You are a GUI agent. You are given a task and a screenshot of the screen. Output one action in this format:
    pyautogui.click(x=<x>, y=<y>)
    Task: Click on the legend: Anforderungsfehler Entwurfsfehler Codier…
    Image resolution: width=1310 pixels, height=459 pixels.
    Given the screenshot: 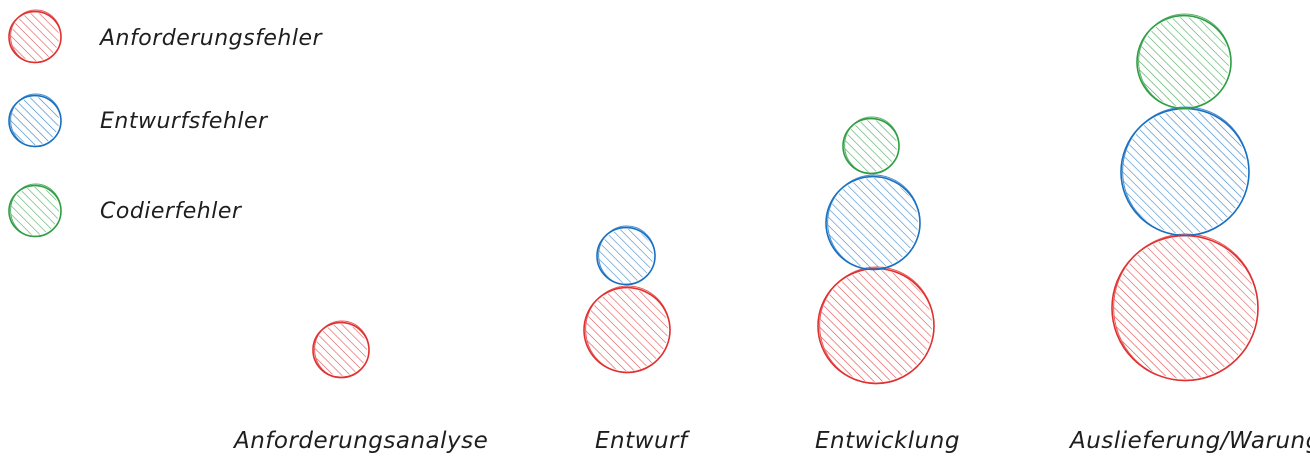 What is the action you would take?
    pyautogui.click(x=165, y=123)
    